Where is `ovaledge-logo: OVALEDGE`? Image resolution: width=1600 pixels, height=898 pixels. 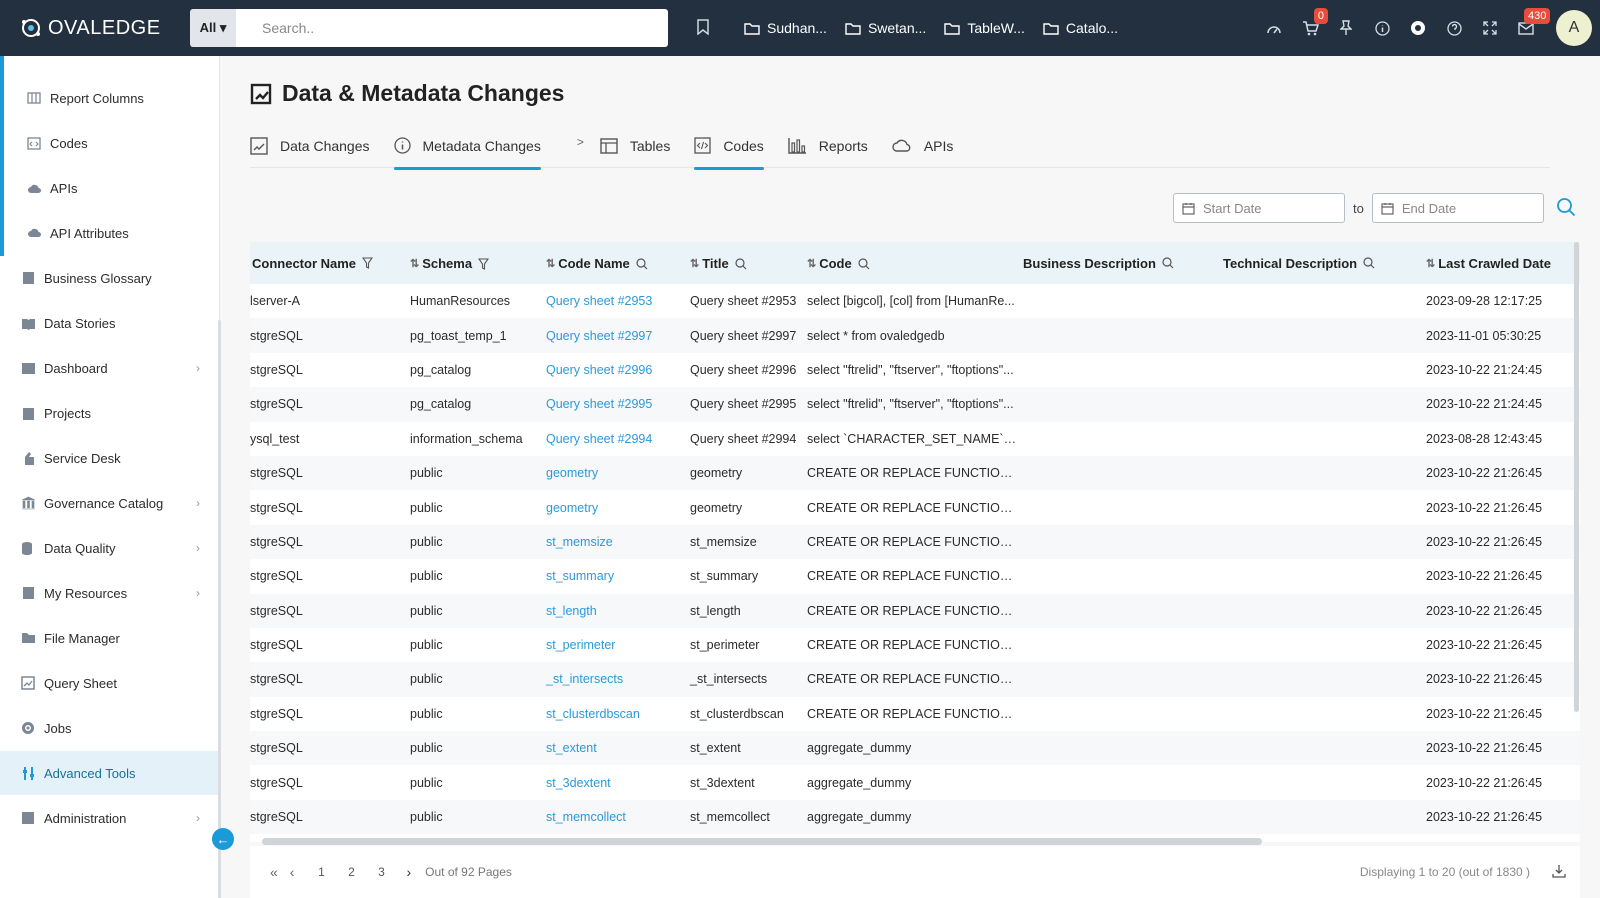
ovaledge-logo: OVALEDGE is located at coordinates (95, 28).